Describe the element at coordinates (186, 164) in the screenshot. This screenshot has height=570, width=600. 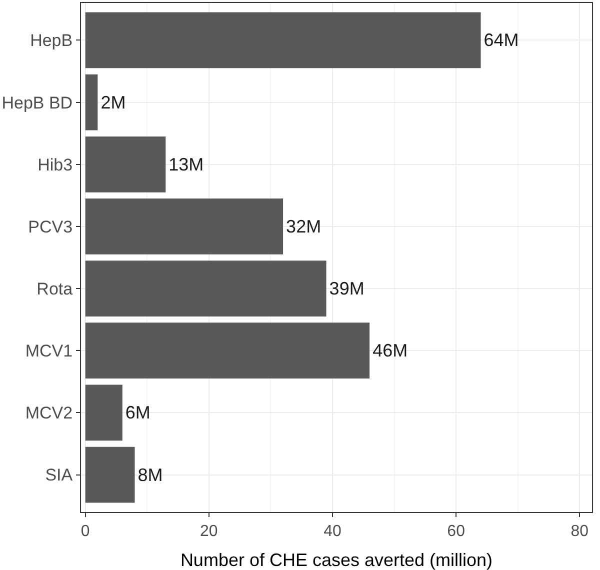
I see `data-label: 13M` at that location.